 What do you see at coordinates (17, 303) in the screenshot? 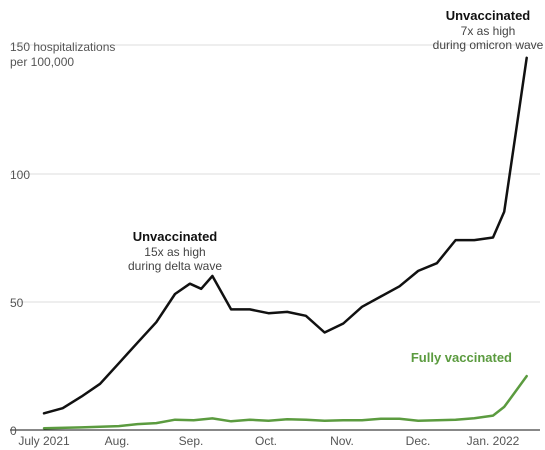
I see `y-tick-label-50: 50` at bounding box center [17, 303].